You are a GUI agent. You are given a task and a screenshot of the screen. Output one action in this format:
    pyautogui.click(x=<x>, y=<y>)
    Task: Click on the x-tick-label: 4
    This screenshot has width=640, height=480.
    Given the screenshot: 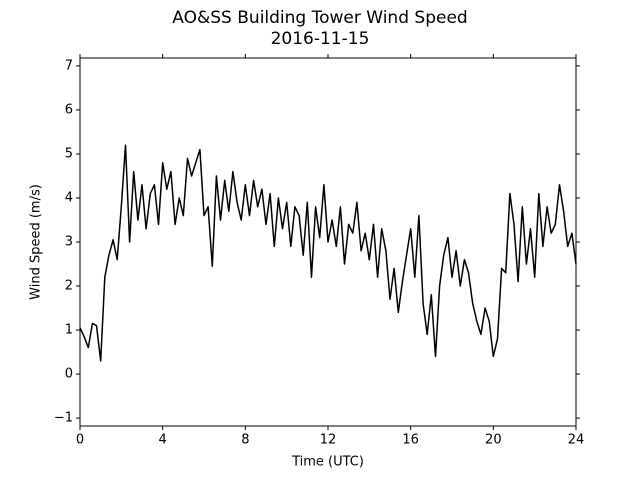 What is the action you would take?
    pyautogui.click(x=163, y=440)
    